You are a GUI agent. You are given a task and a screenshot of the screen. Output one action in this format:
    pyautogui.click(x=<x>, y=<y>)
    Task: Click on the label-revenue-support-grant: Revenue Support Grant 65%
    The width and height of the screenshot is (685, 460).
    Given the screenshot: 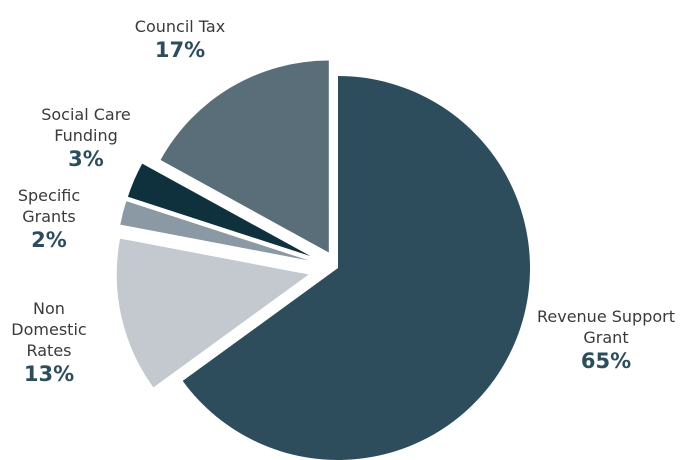 What is the action you would take?
    pyautogui.click(x=606, y=340)
    